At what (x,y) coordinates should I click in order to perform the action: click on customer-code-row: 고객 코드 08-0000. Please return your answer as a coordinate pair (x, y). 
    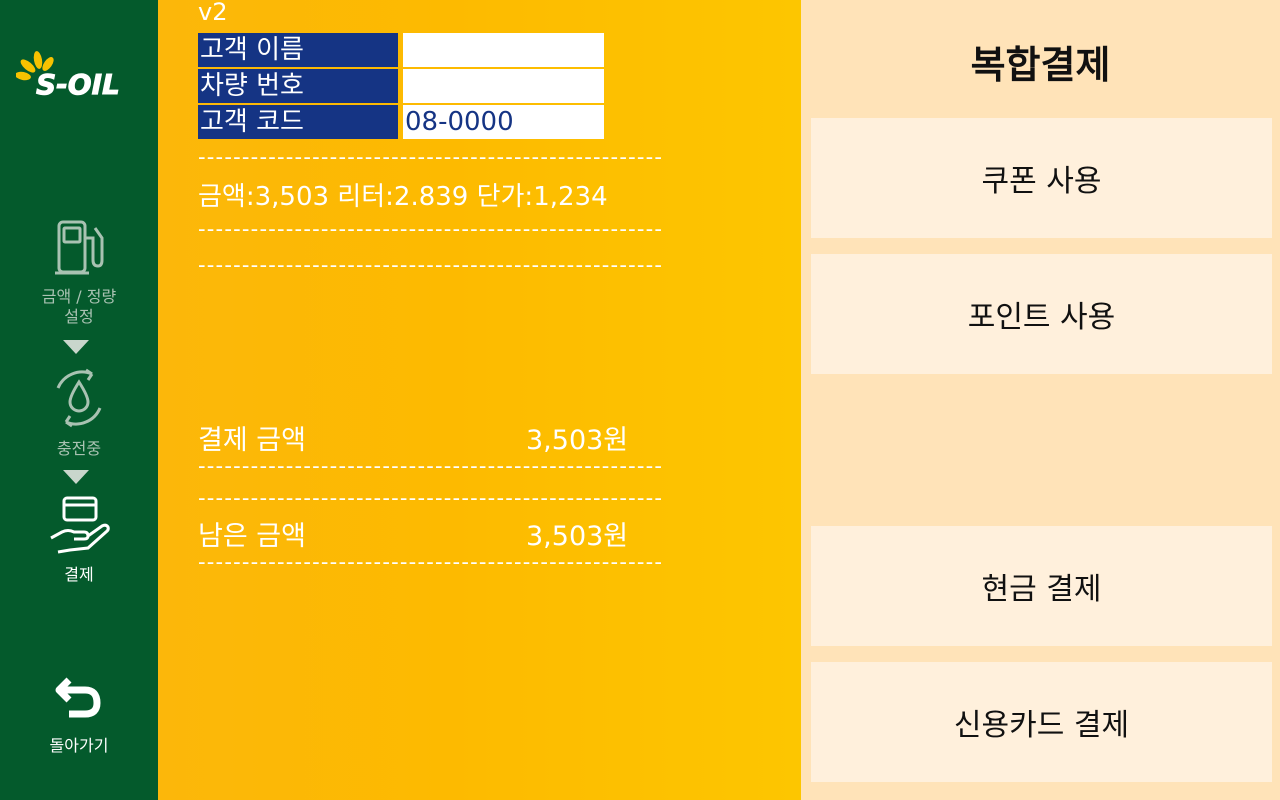
    Looking at the image, I should click on (401, 122).